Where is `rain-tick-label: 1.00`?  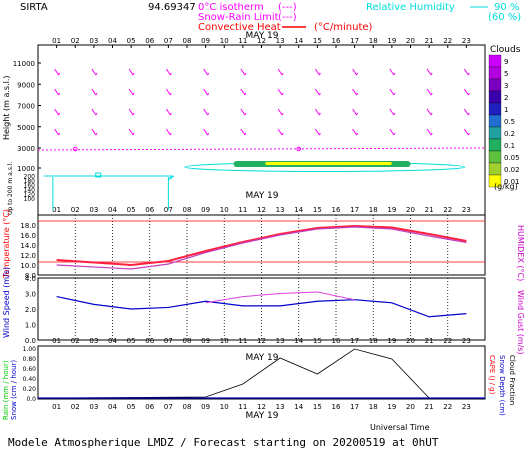
rain-tick-label: 1.00 is located at coordinates (30, 349).